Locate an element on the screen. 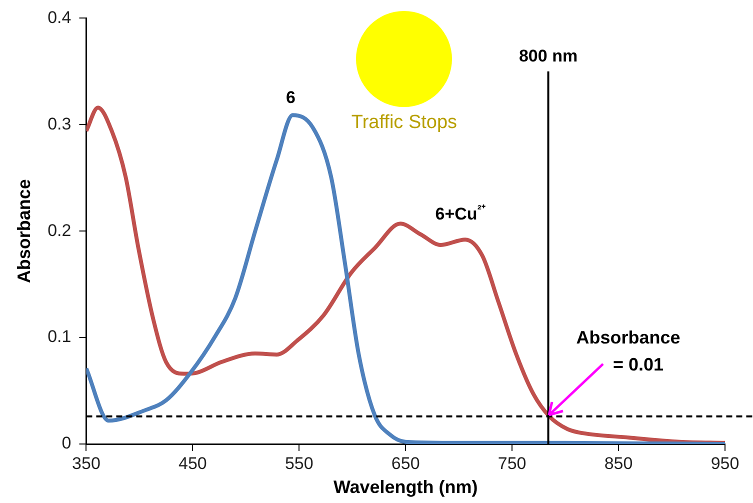 Image resolution: width=753 pixels, height=503 pixels. y-tick-label: 0.2 is located at coordinates (60, 230).